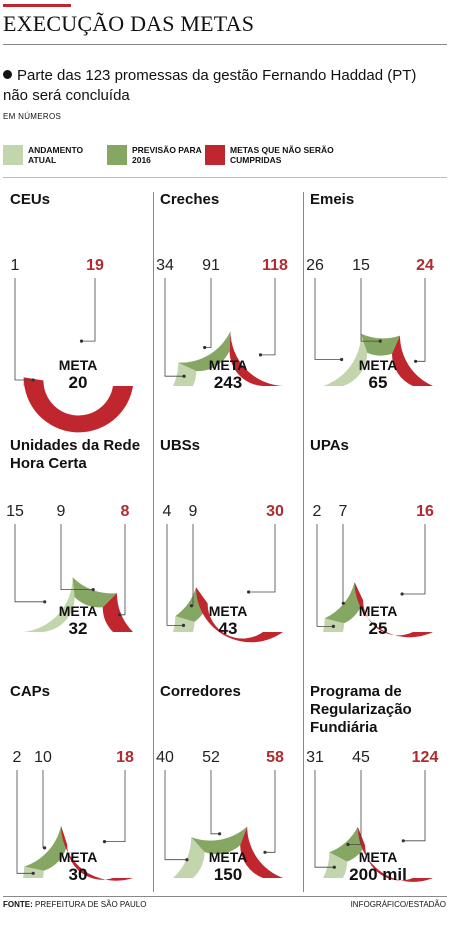 The image size is (450, 935). I want to click on value-label-forecast: 15, so click(361, 265).